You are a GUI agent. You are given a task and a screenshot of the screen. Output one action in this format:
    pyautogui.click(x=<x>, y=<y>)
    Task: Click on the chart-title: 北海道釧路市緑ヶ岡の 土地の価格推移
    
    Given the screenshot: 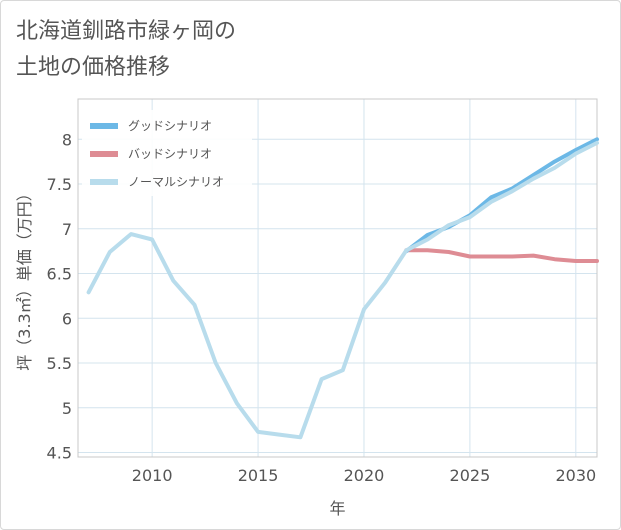 What is the action you would take?
    pyautogui.click(x=216, y=50)
    